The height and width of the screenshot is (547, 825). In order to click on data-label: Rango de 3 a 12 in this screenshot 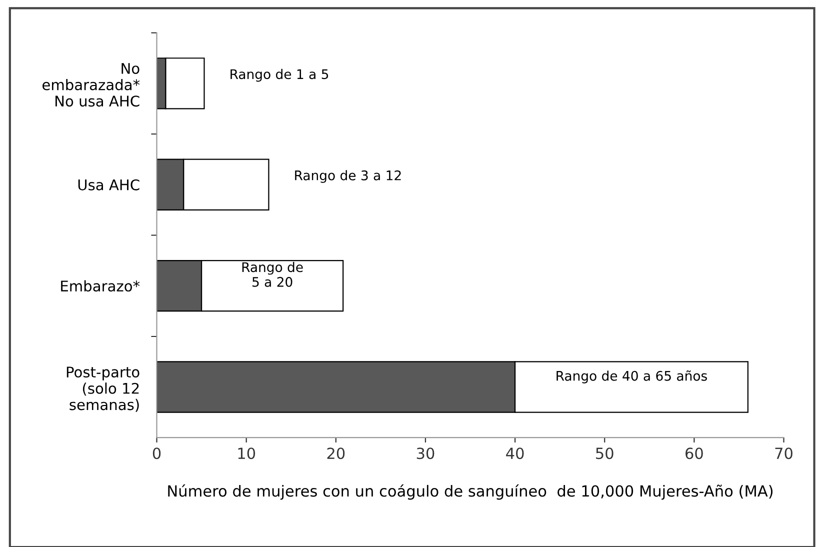, I will do `click(348, 176)`.